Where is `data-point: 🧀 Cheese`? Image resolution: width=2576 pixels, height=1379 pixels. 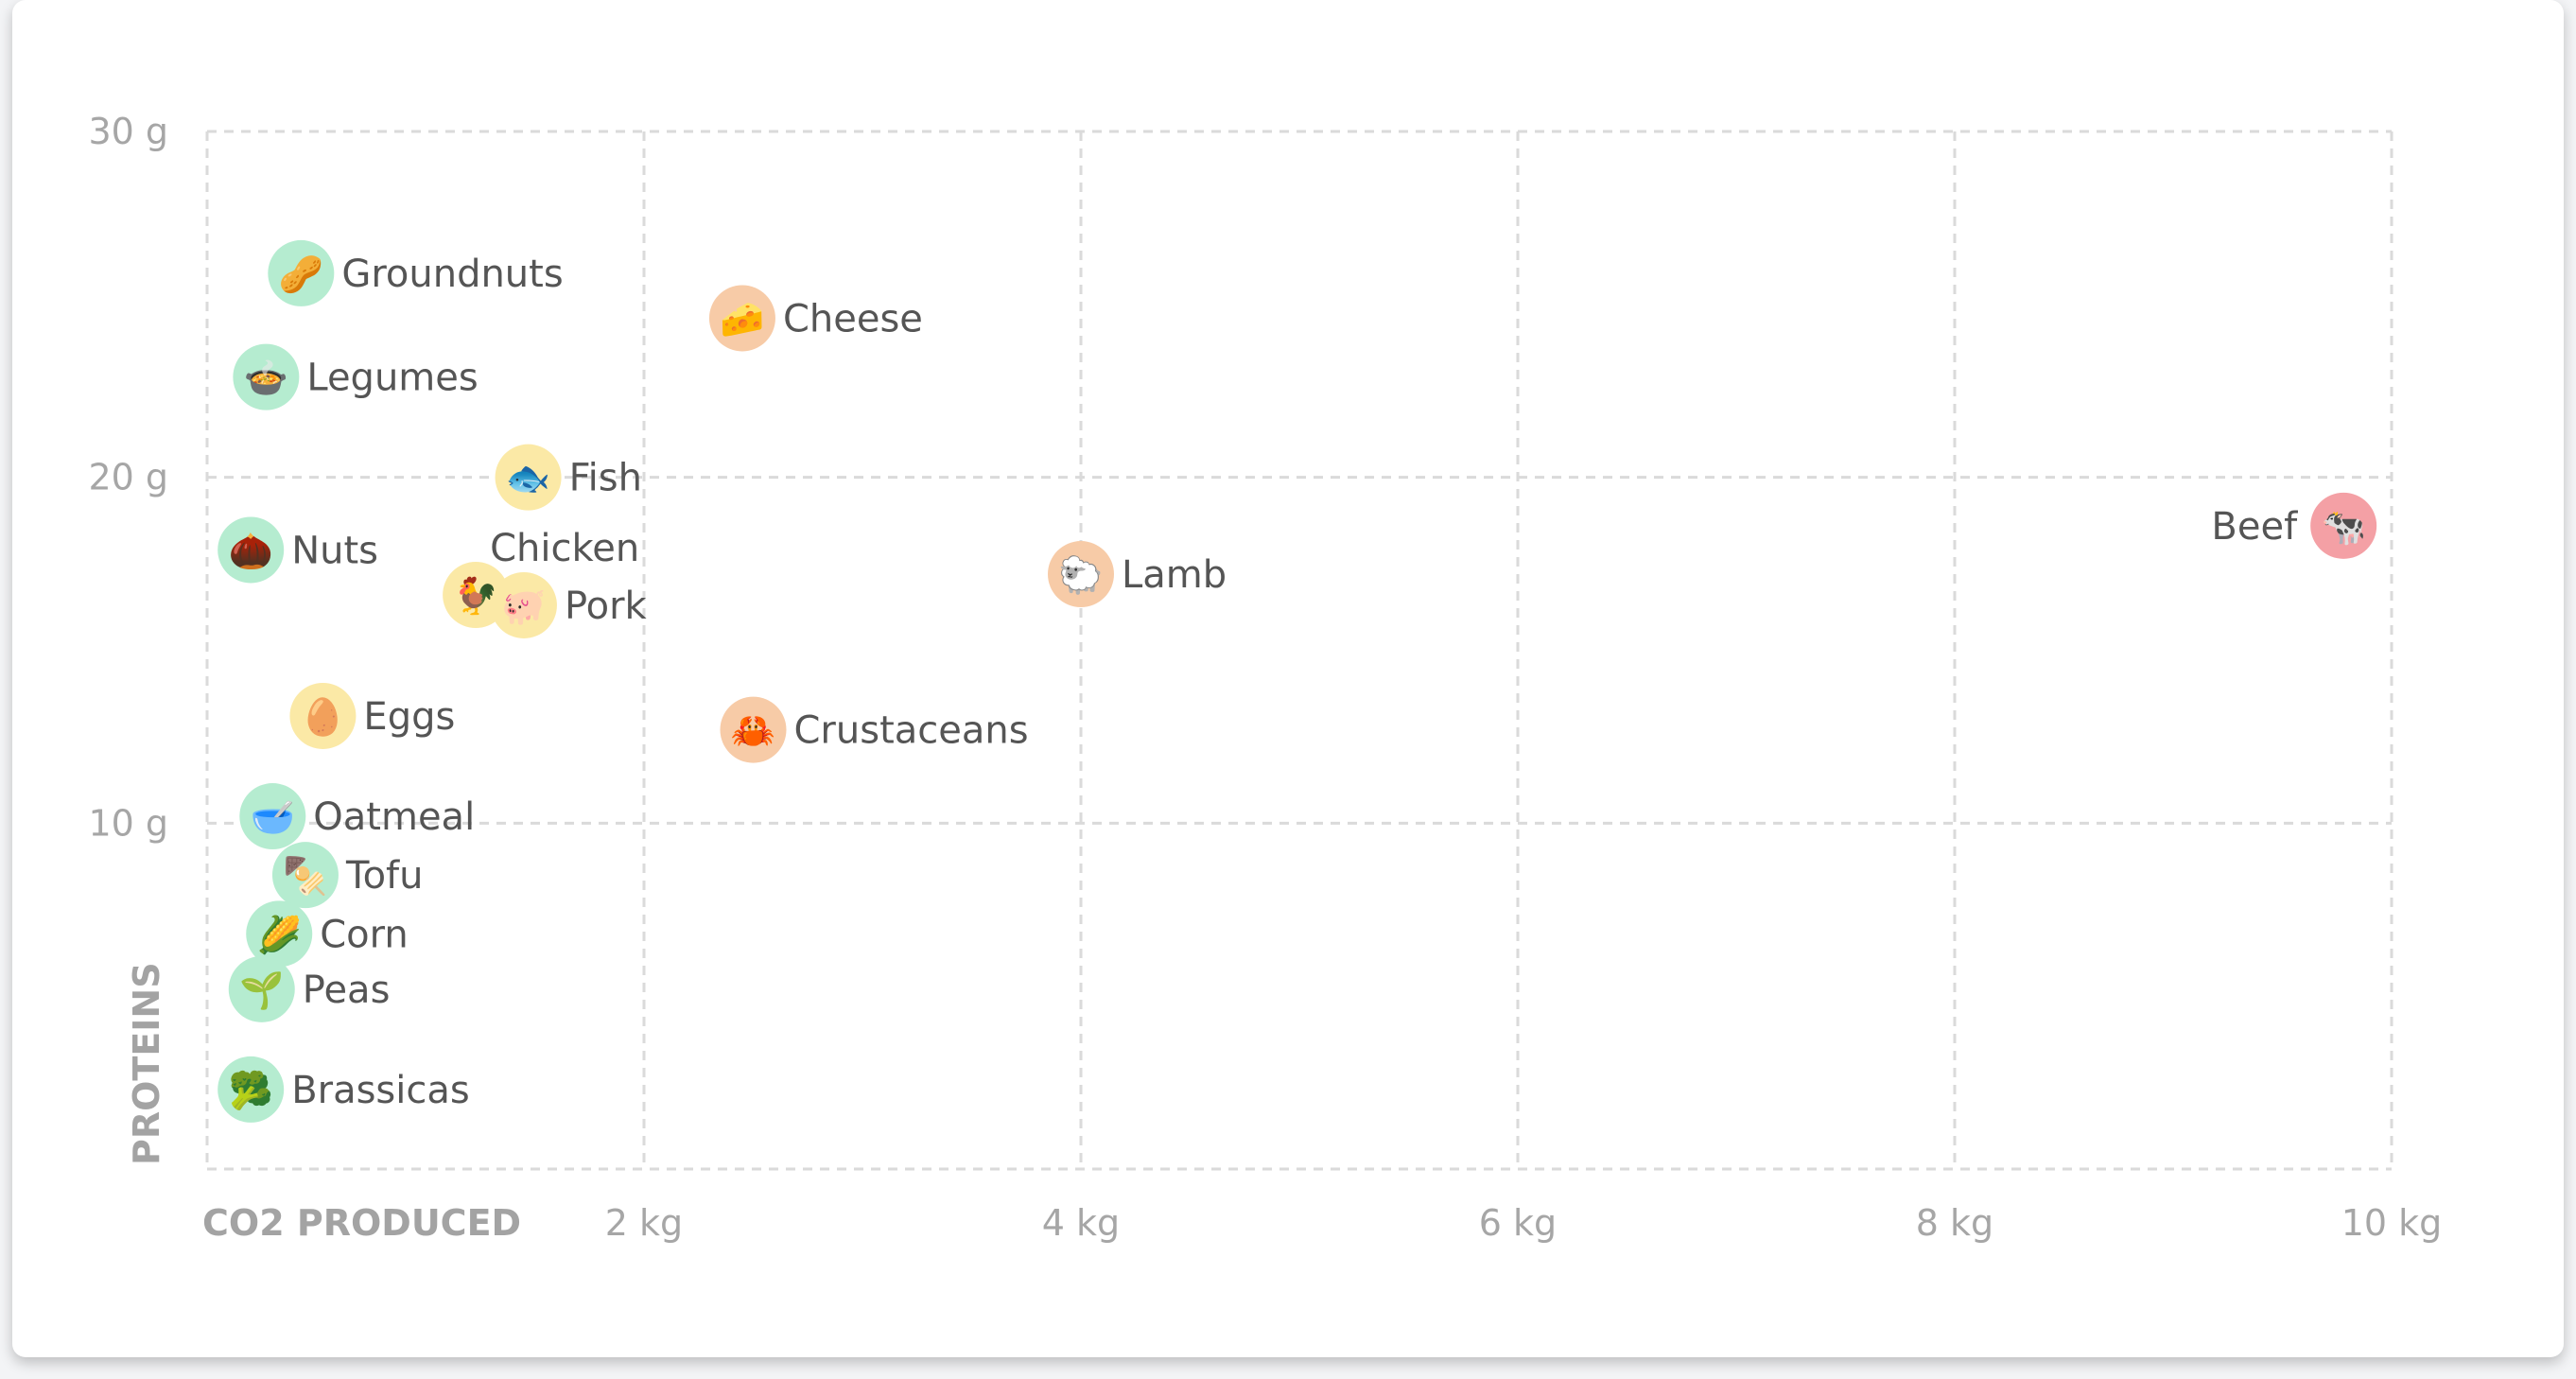
data-point: 🧀 Cheese is located at coordinates (815, 319).